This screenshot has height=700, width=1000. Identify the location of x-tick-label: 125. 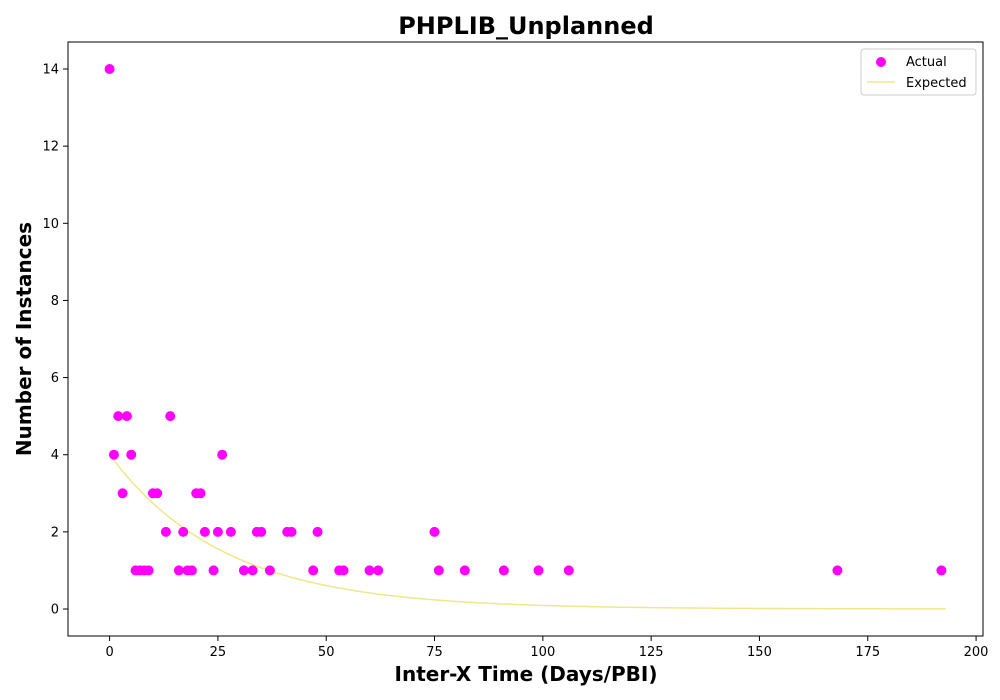
(651, 652).